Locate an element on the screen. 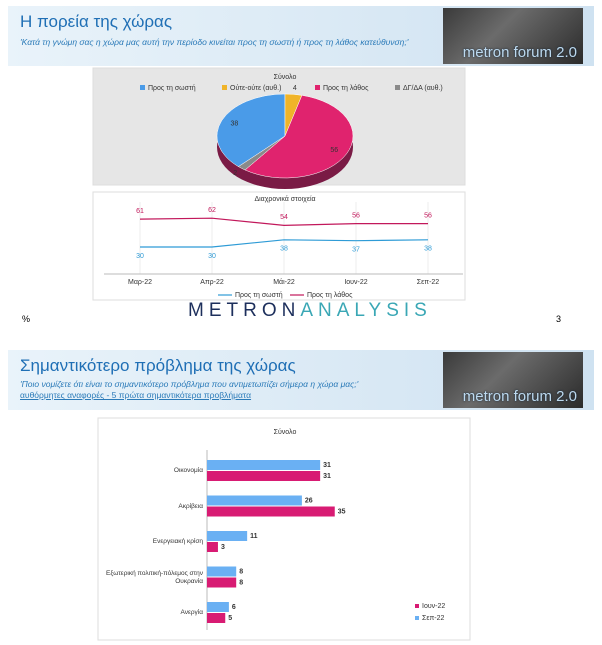 Image resolution: width=602 pixels, height=645 pixels. data-label: 11 is located at coordinates (254, 536).